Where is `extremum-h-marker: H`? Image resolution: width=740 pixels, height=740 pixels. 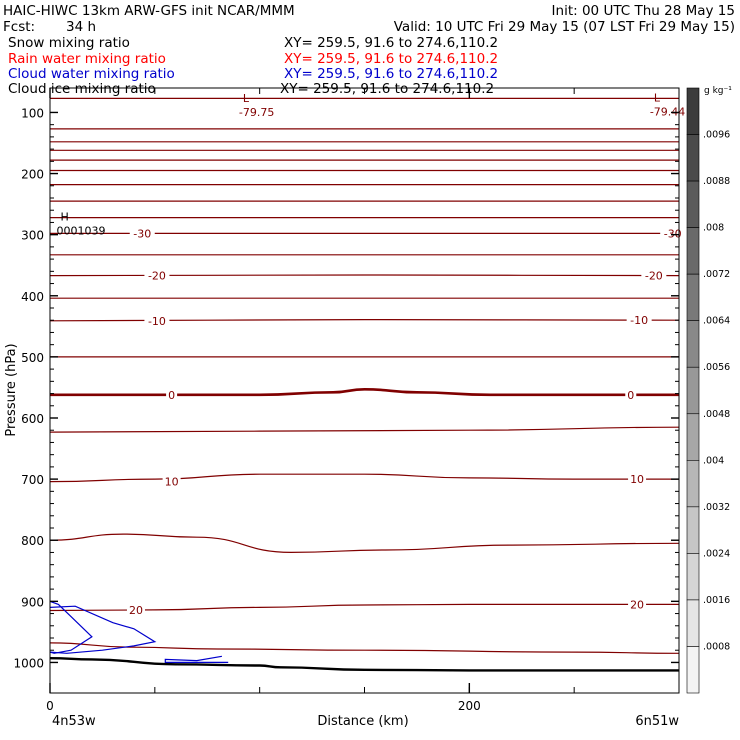
extremum-h-marker: H is located at coordinates (64, 217).